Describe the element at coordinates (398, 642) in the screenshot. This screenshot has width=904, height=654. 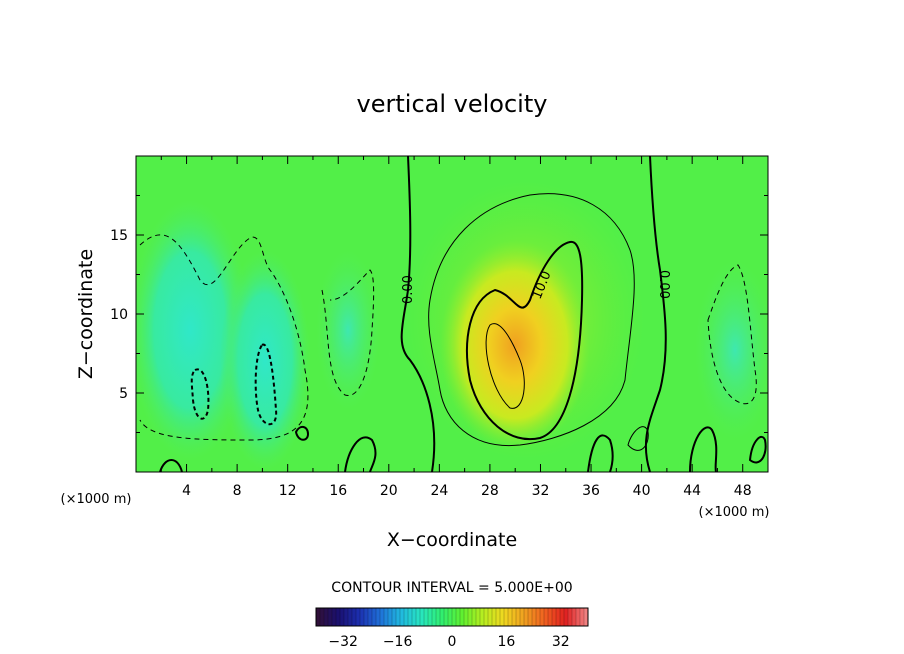
I see `colorbar-tick-label: −16` at that location.